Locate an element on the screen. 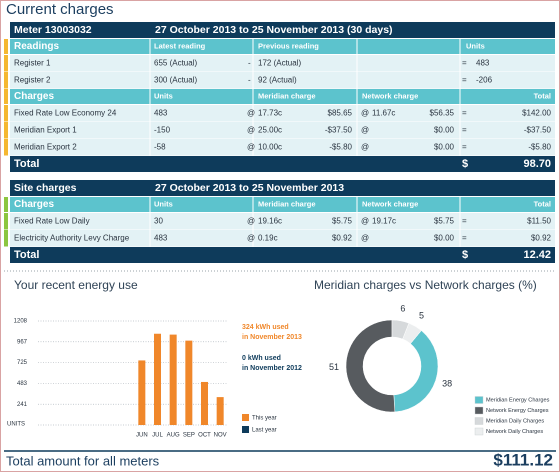 The width and height of the screenshot is (560, 472). charge-name: Meridian Export 1 is located at coordinates (45, 129).